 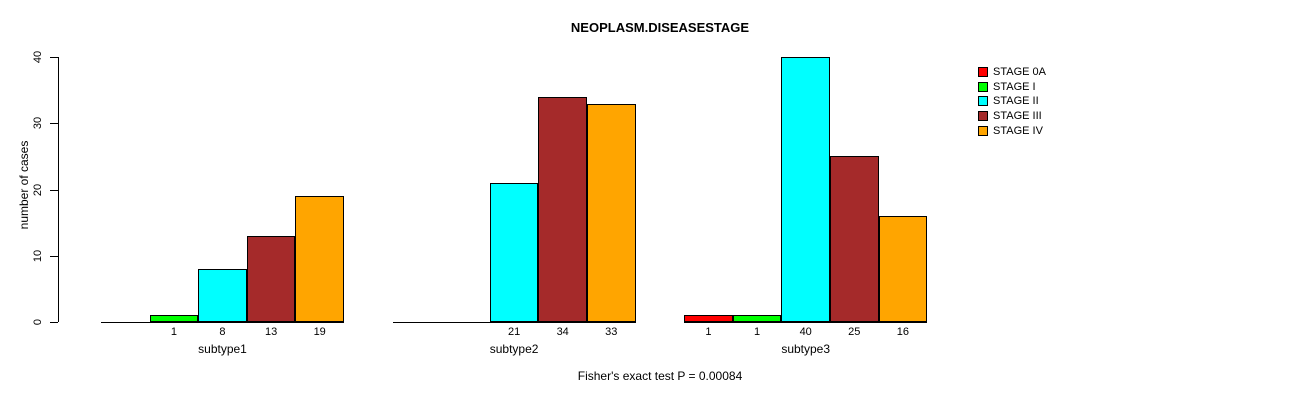 What do you see at coordinates (514, 332) in the screenshot?
I see `bar-value-label: 21` at bounding box center [514, 332].